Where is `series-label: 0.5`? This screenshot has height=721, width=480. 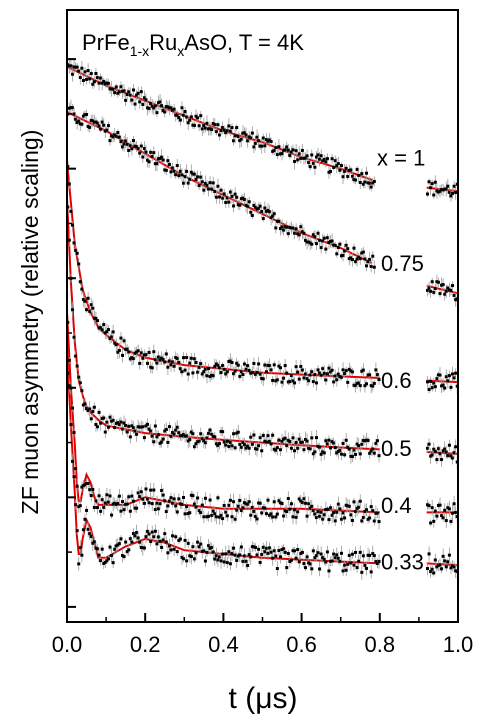
series-label: 0.5 is located at coordinates (396, 448).